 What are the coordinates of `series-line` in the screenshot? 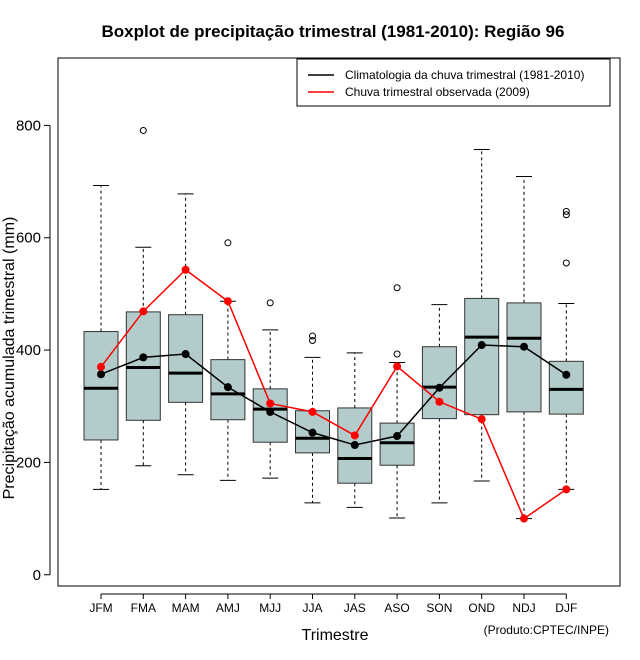 It's located at (333, 395).